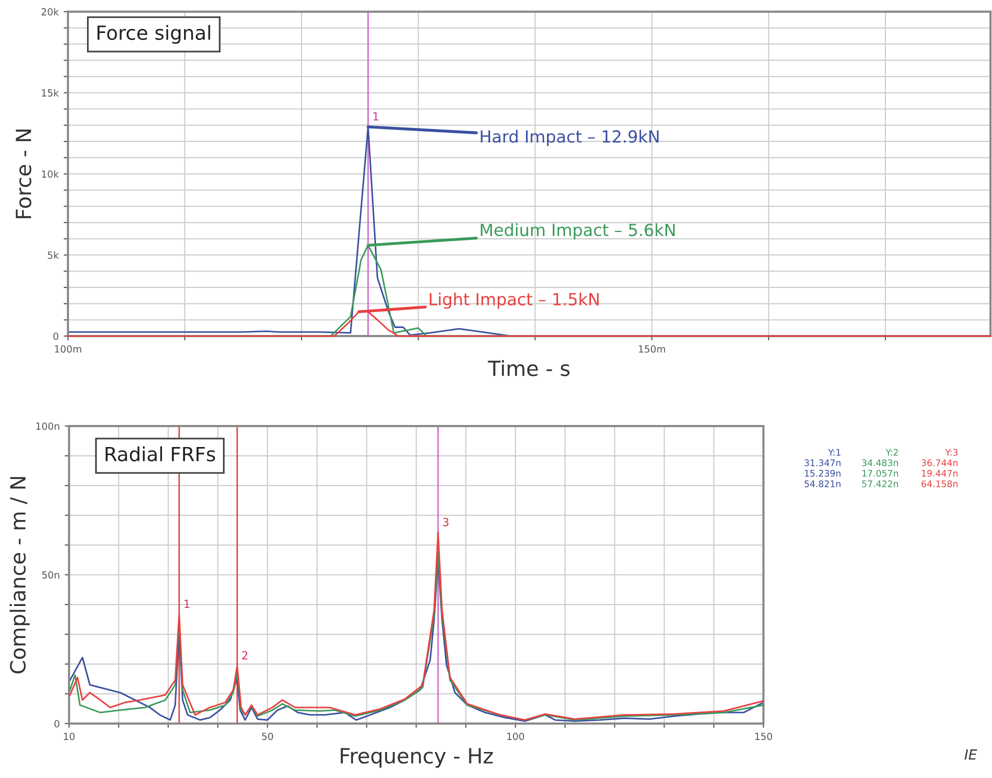 The image size is (992, 778). Describe the element at coordinates (569, 138) in the screenshot. I see `text: Hard Impact – 12.9kN` at that location.